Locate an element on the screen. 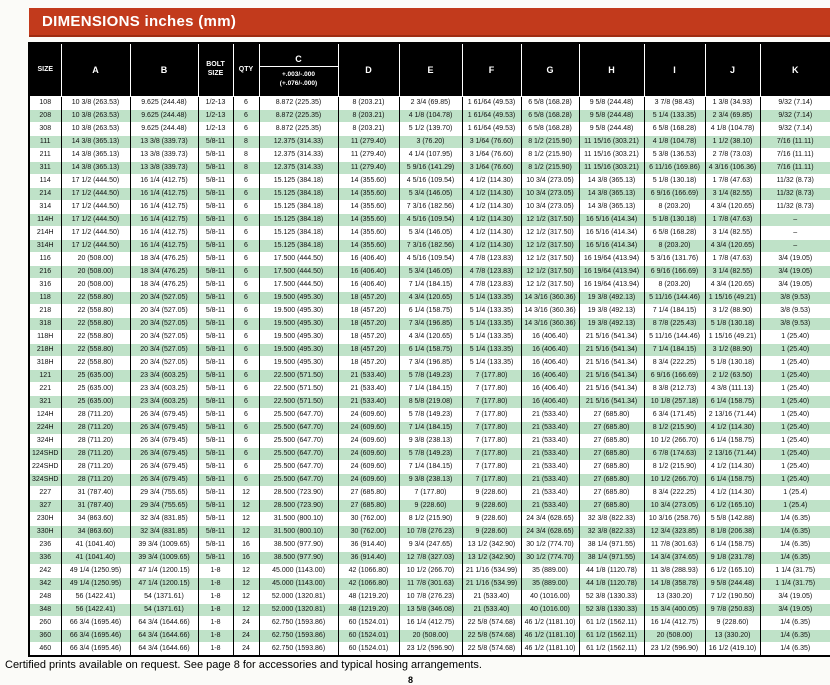  table-cell: 30 (762.00) is located at coordinates (368, 518).